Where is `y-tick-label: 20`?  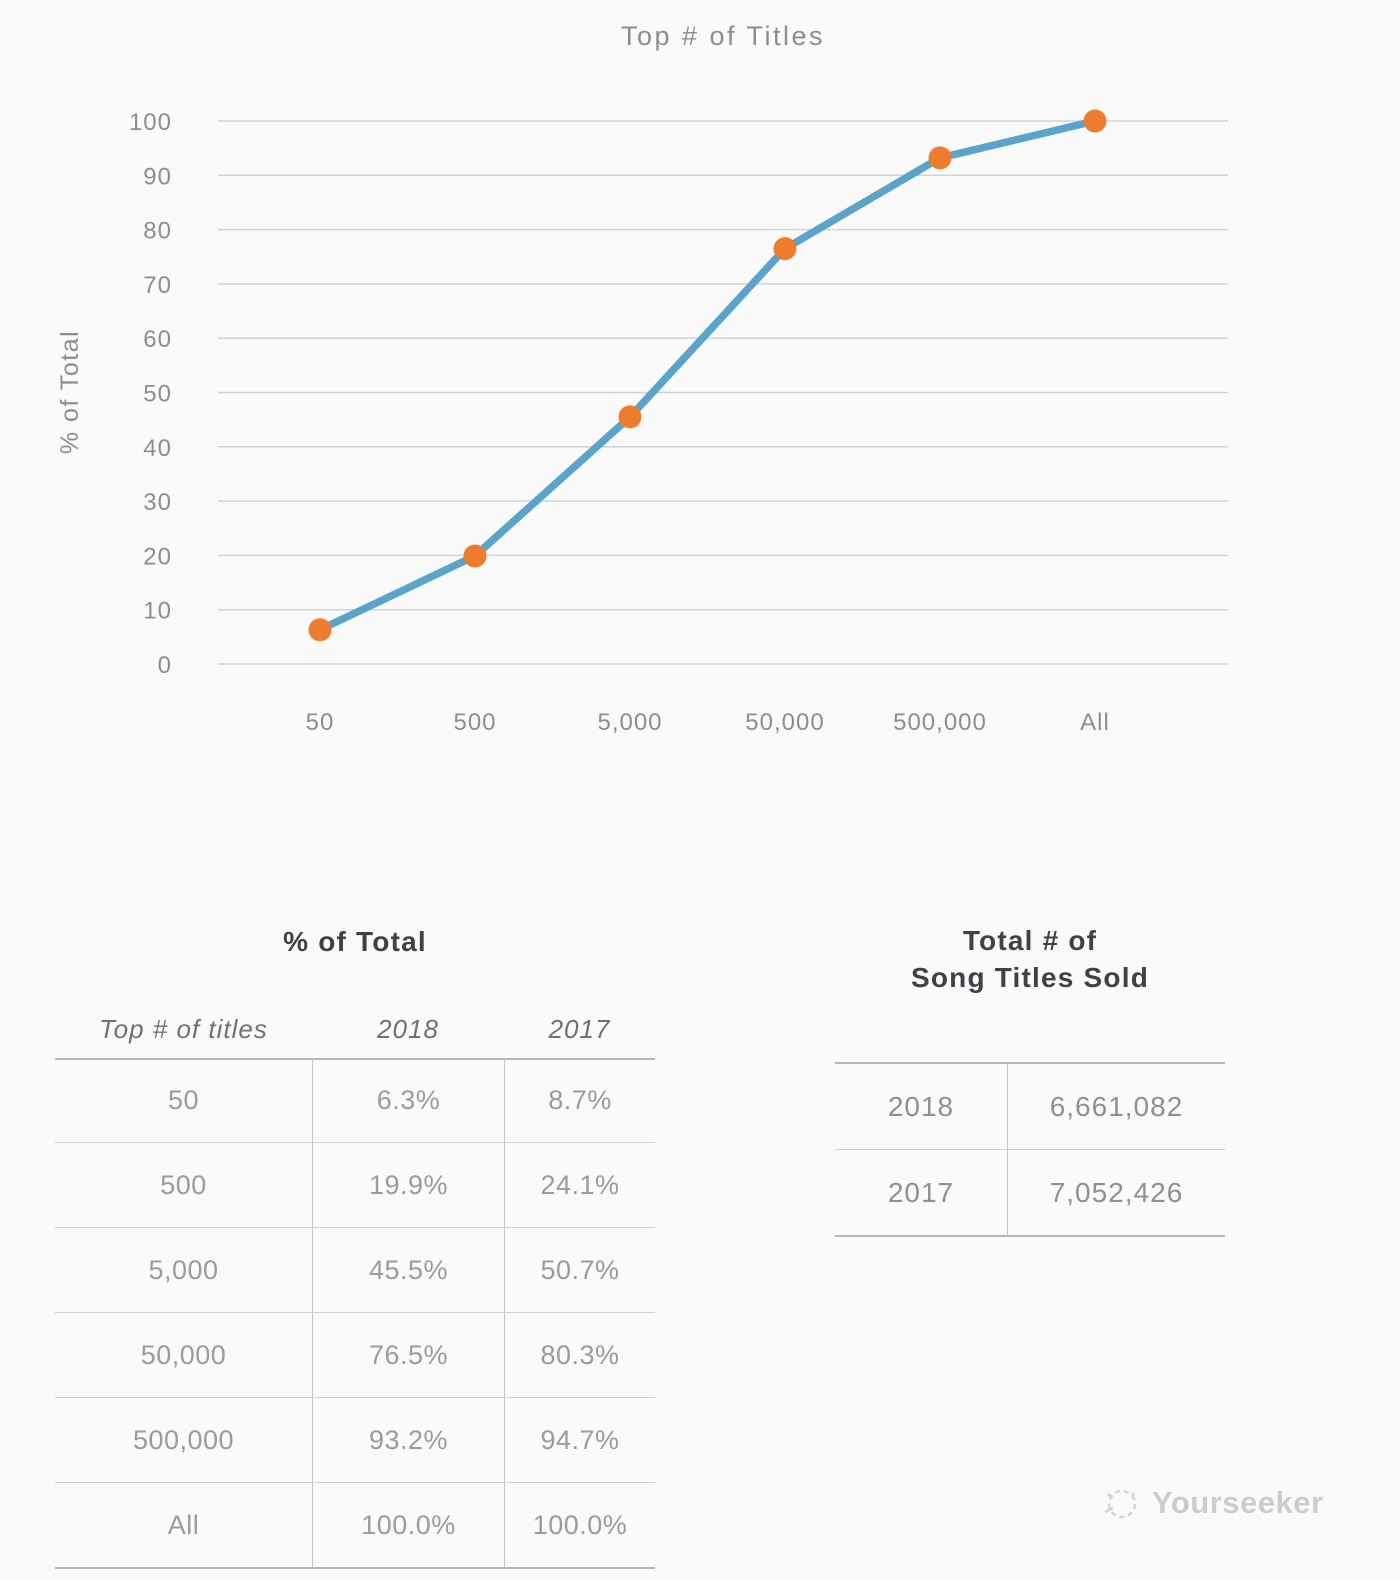 y-tick-label: 20 is located at coordinates (157, 556).